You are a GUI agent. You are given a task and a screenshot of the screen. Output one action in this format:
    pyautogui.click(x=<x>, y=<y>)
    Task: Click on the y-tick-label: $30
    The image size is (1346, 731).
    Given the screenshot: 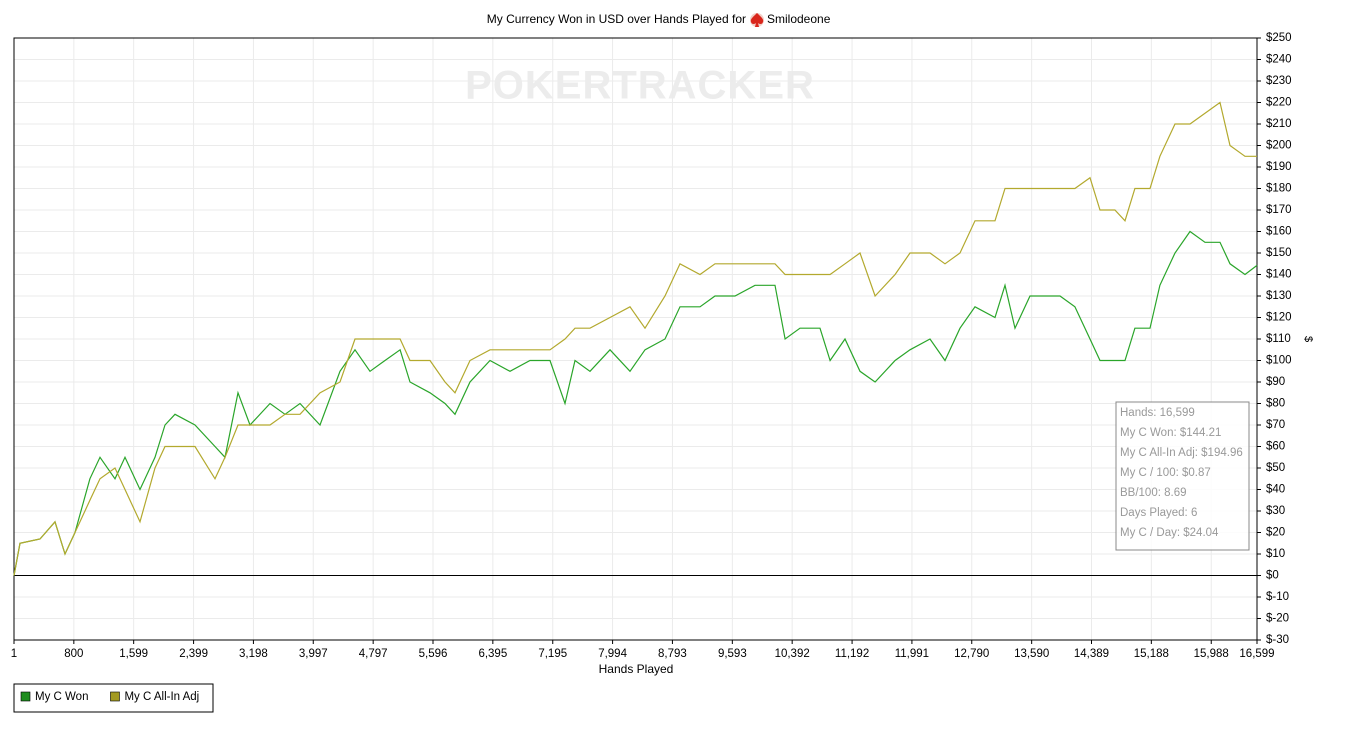 What is the action you would take?
    pyautogui.click(x=1275, y=511)
    